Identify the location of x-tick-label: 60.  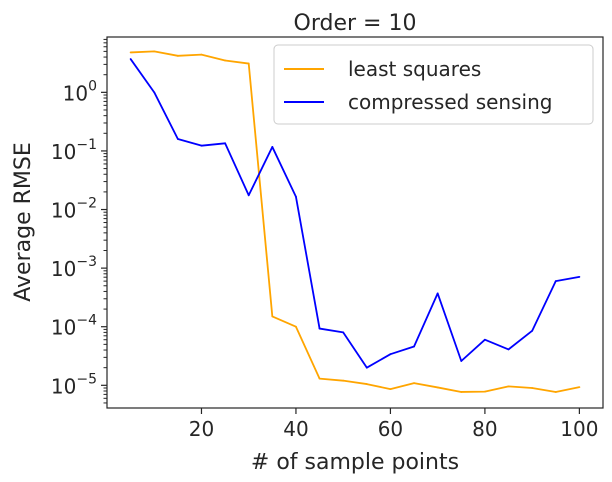
(390, 429).